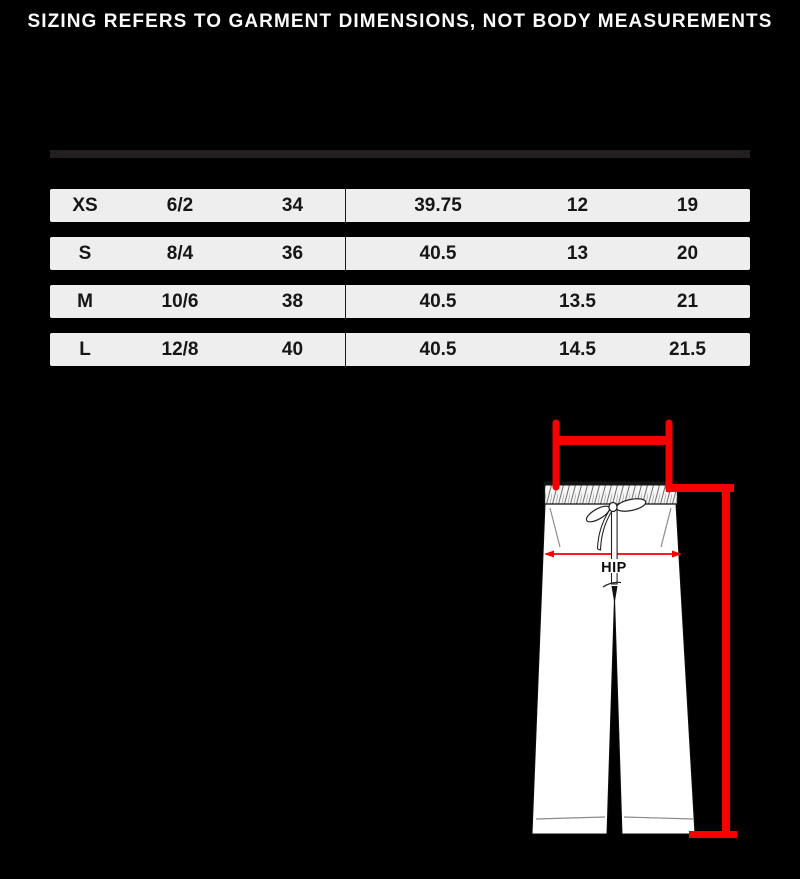 This screenshot has height=879, width=800. What do you see at coordinates (577, 349) in the screenshot?
I see `table-cell: 14.5` at bounding box center [577, 349].